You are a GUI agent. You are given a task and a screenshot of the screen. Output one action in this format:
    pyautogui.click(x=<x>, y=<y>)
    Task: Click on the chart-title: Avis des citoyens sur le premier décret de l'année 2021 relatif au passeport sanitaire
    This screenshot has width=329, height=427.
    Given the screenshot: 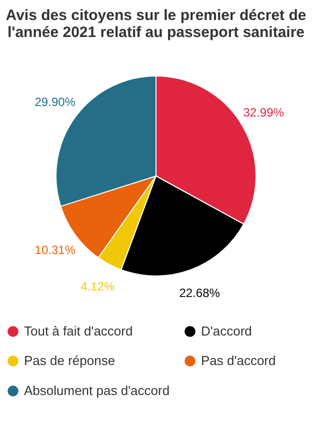 What is the action you would take?
    pyautogui.click(x=156, y=24)
    